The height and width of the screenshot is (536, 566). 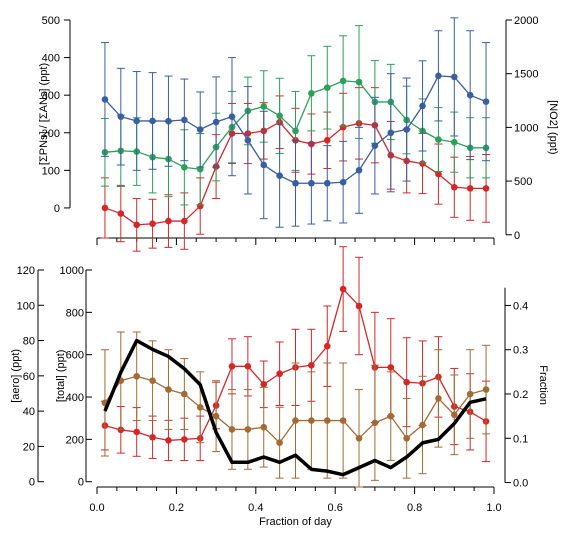 I want to click on bottom-inner-left-tick-label: 200, so click(x=75, y=440).